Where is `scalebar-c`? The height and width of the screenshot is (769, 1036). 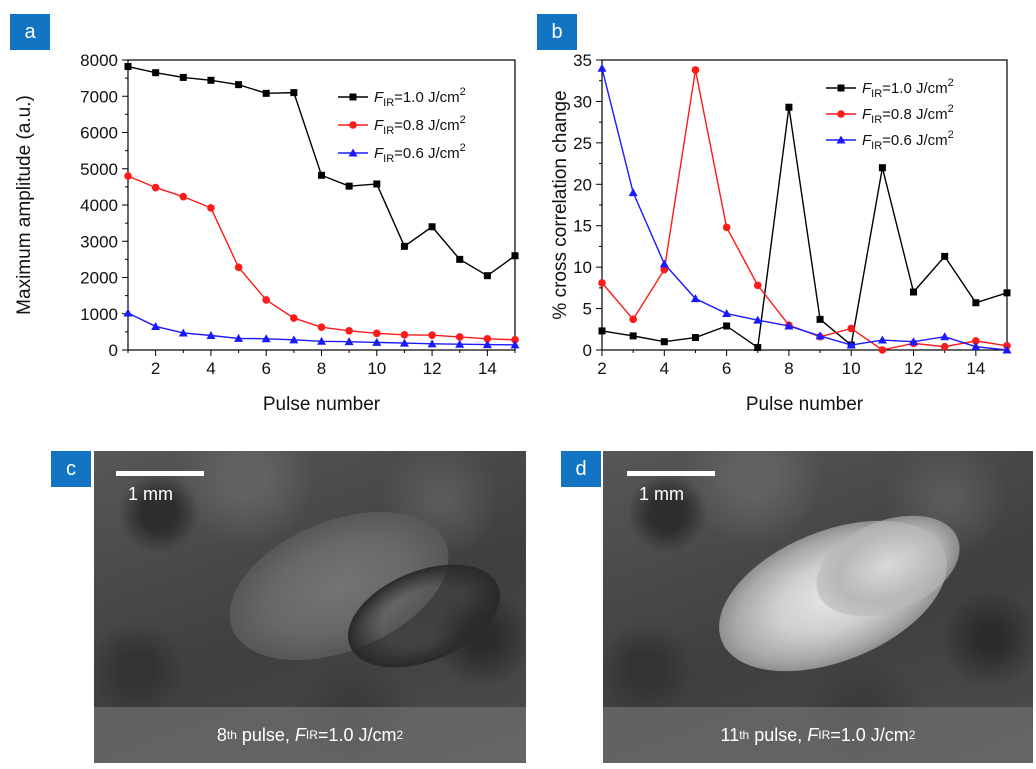
scalebar-c is located at coordinates (160, 473).